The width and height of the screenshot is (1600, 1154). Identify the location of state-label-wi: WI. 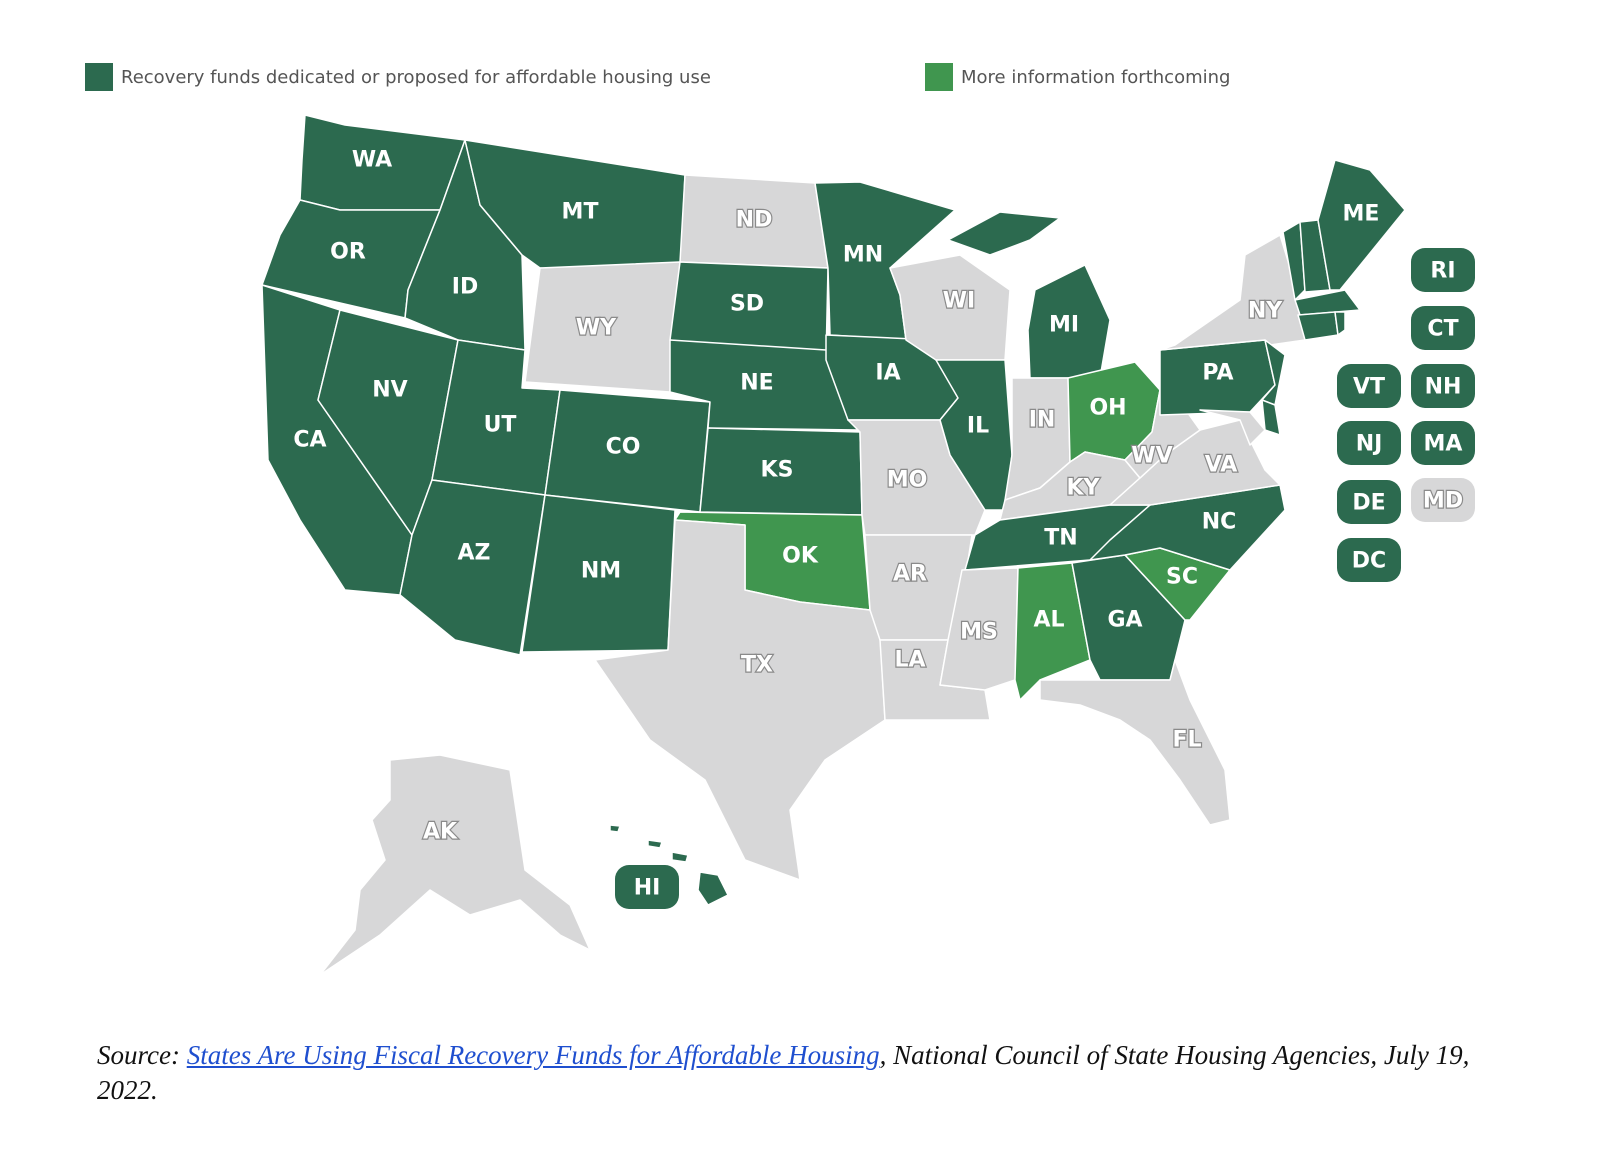
(959, 301).